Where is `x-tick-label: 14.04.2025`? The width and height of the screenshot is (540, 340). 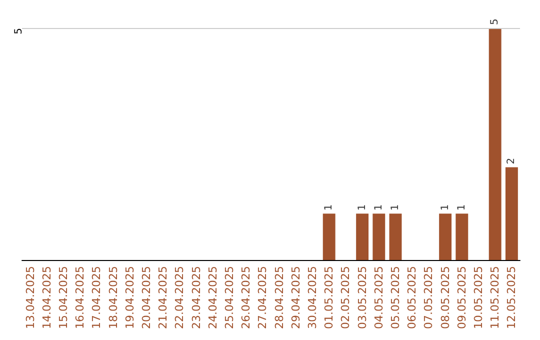
x-tick-label: 14.04.2025 is located at coordinates (47, 298).